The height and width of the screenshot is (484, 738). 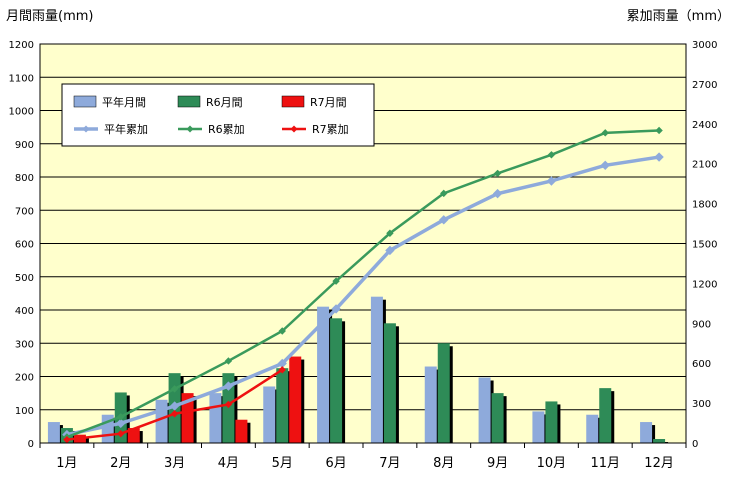 What do you see at coordinates (66, 463) in the screenshot?
I see `category-label: 1月` at bounding box center [66, 463].